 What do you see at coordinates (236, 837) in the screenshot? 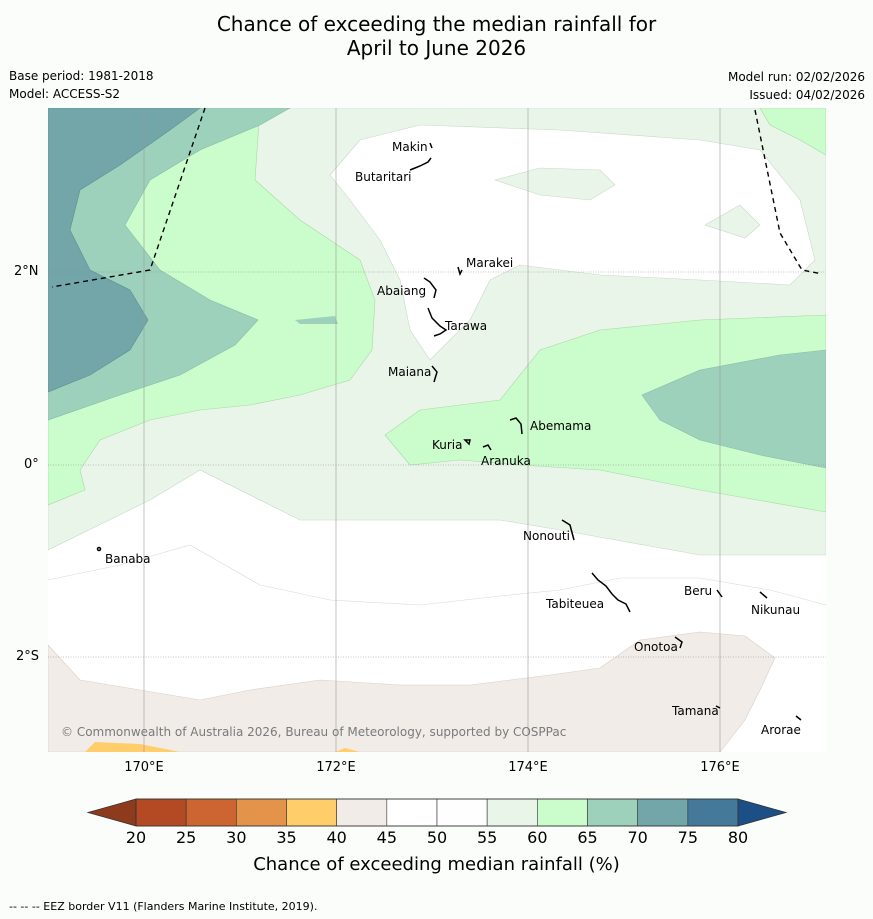
I see `colorbar-tick-30: 30` at bounding box center [236, 837].